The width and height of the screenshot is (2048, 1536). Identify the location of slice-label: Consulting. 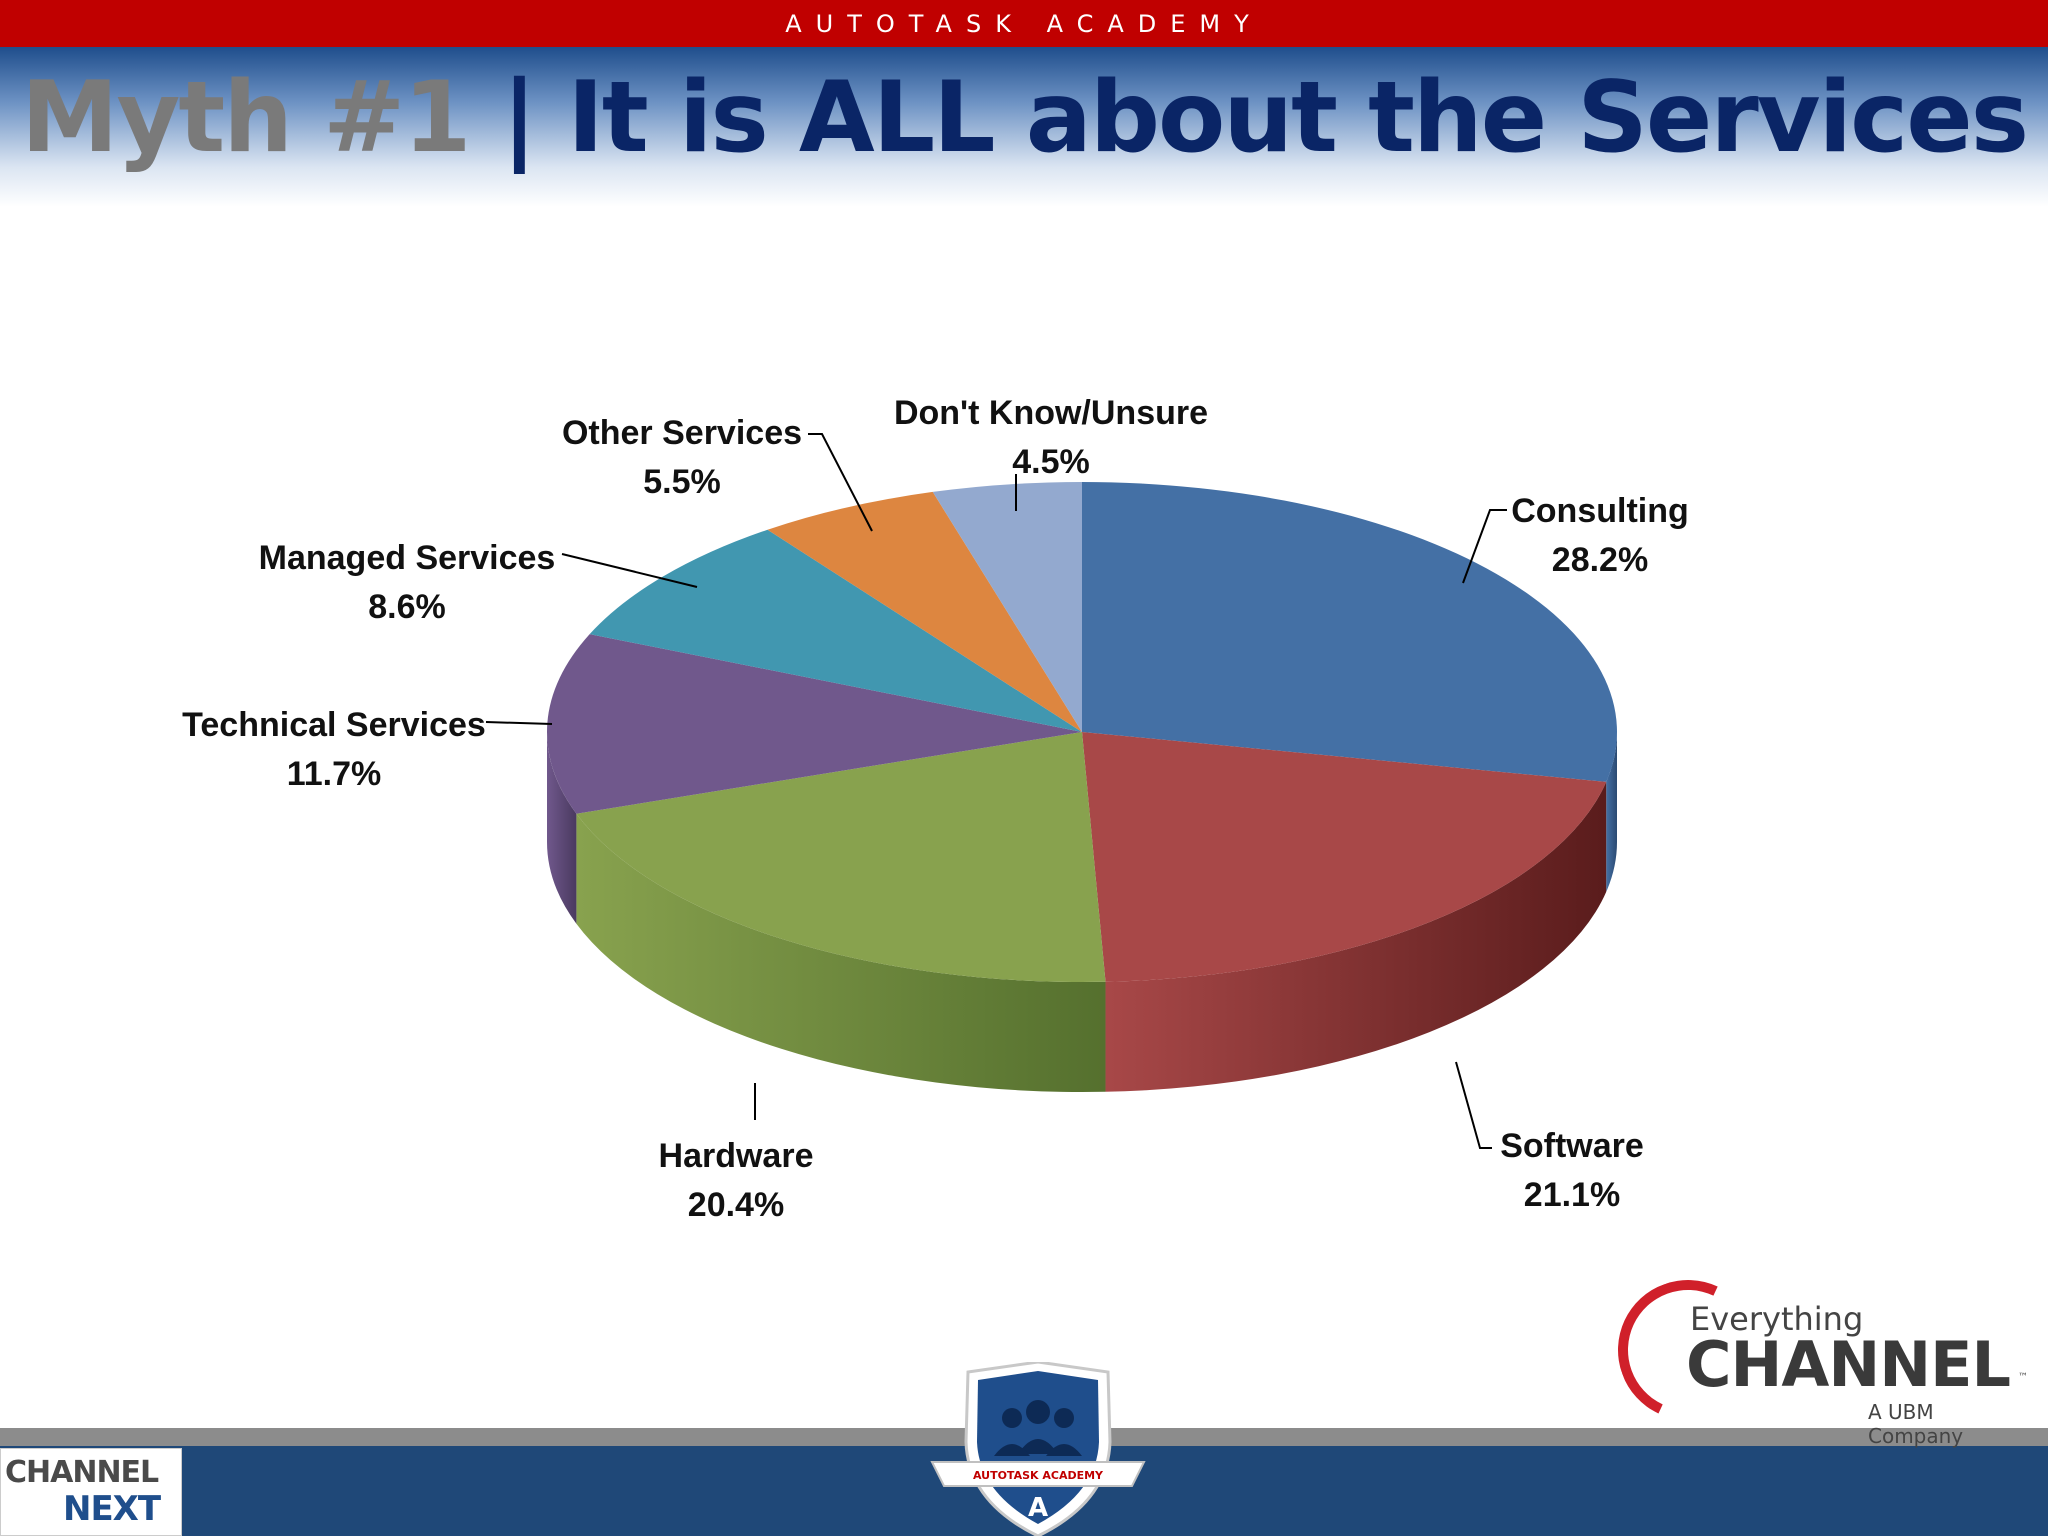
(1600, 511).